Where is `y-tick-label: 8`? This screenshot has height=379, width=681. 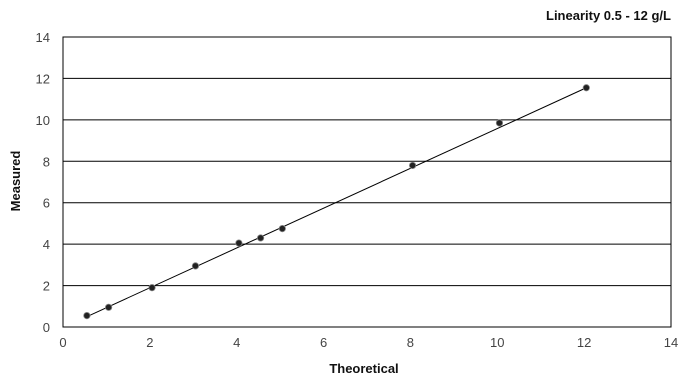
y-tick-label: 8 is located at coordinates (46, 161).